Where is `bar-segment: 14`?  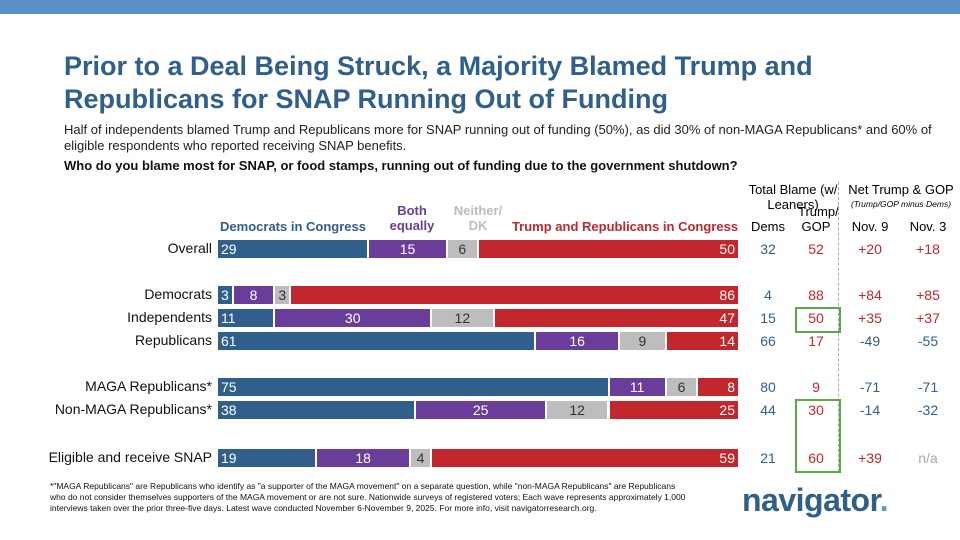
bar-segment: 14 is located at coordinates (702, 341).